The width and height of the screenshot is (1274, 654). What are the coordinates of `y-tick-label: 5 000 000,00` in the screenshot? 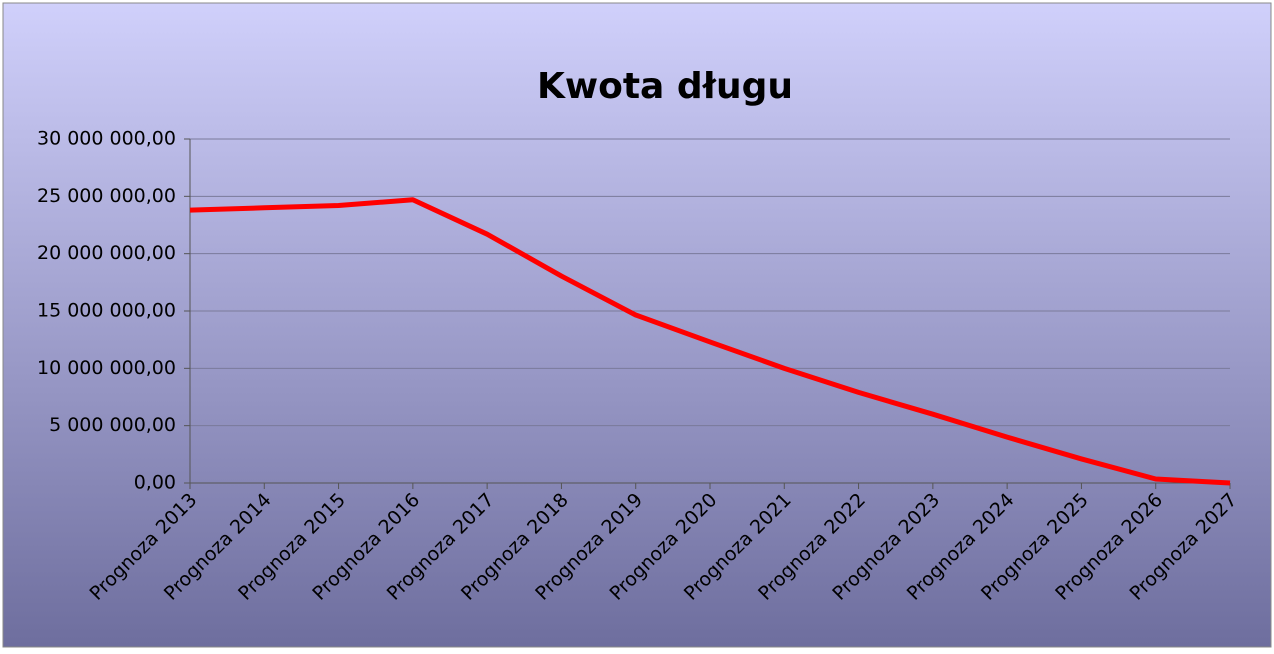 It's located at (112, 425).